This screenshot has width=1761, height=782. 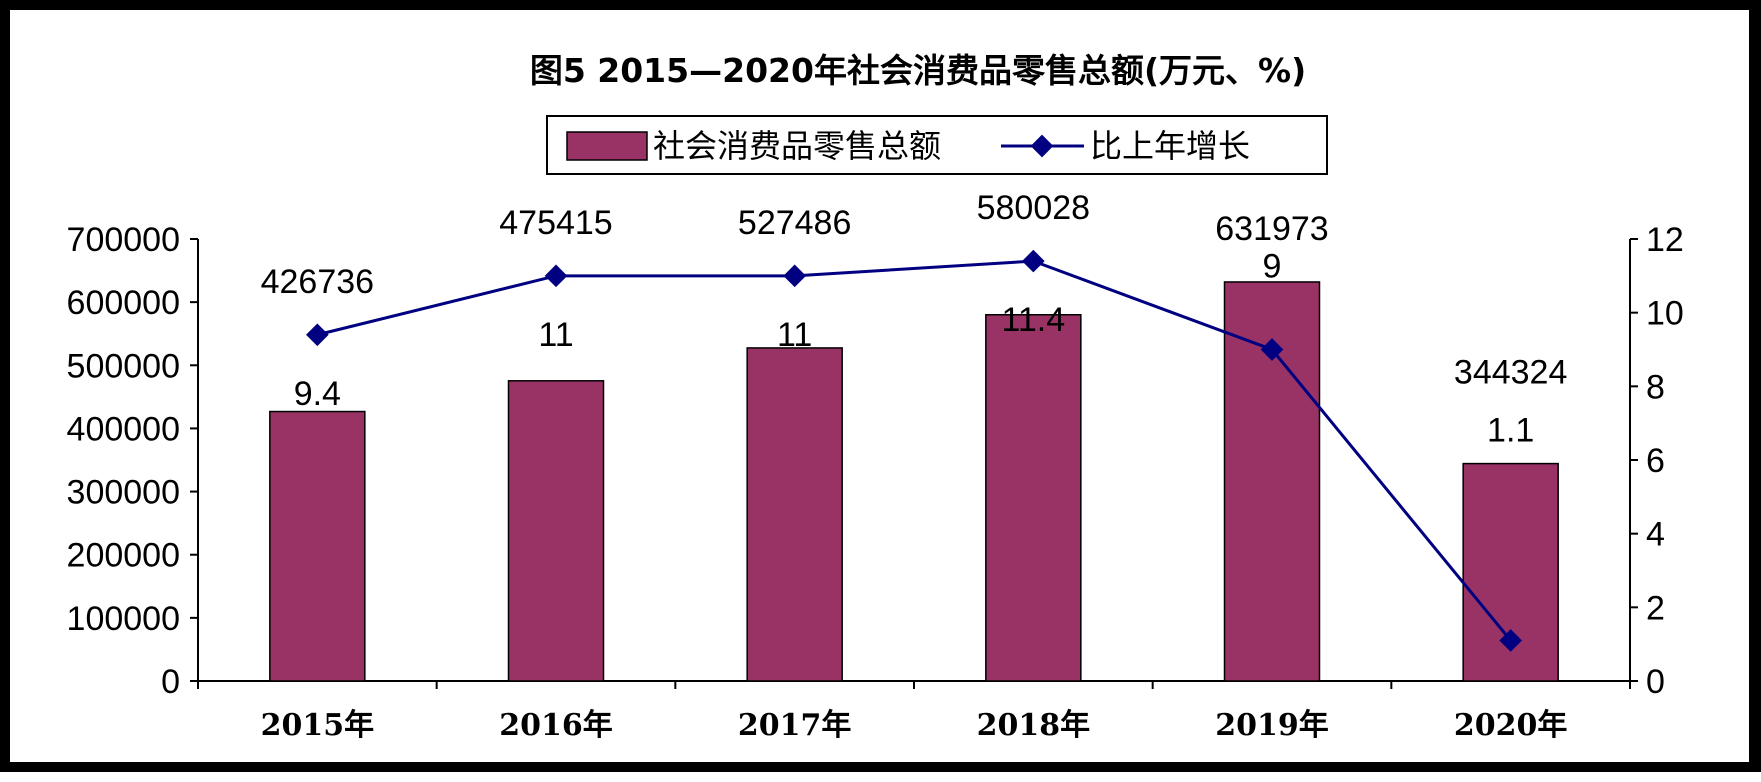 I want to click on bar-value-label: 344324, so click(x=1510, y=373).